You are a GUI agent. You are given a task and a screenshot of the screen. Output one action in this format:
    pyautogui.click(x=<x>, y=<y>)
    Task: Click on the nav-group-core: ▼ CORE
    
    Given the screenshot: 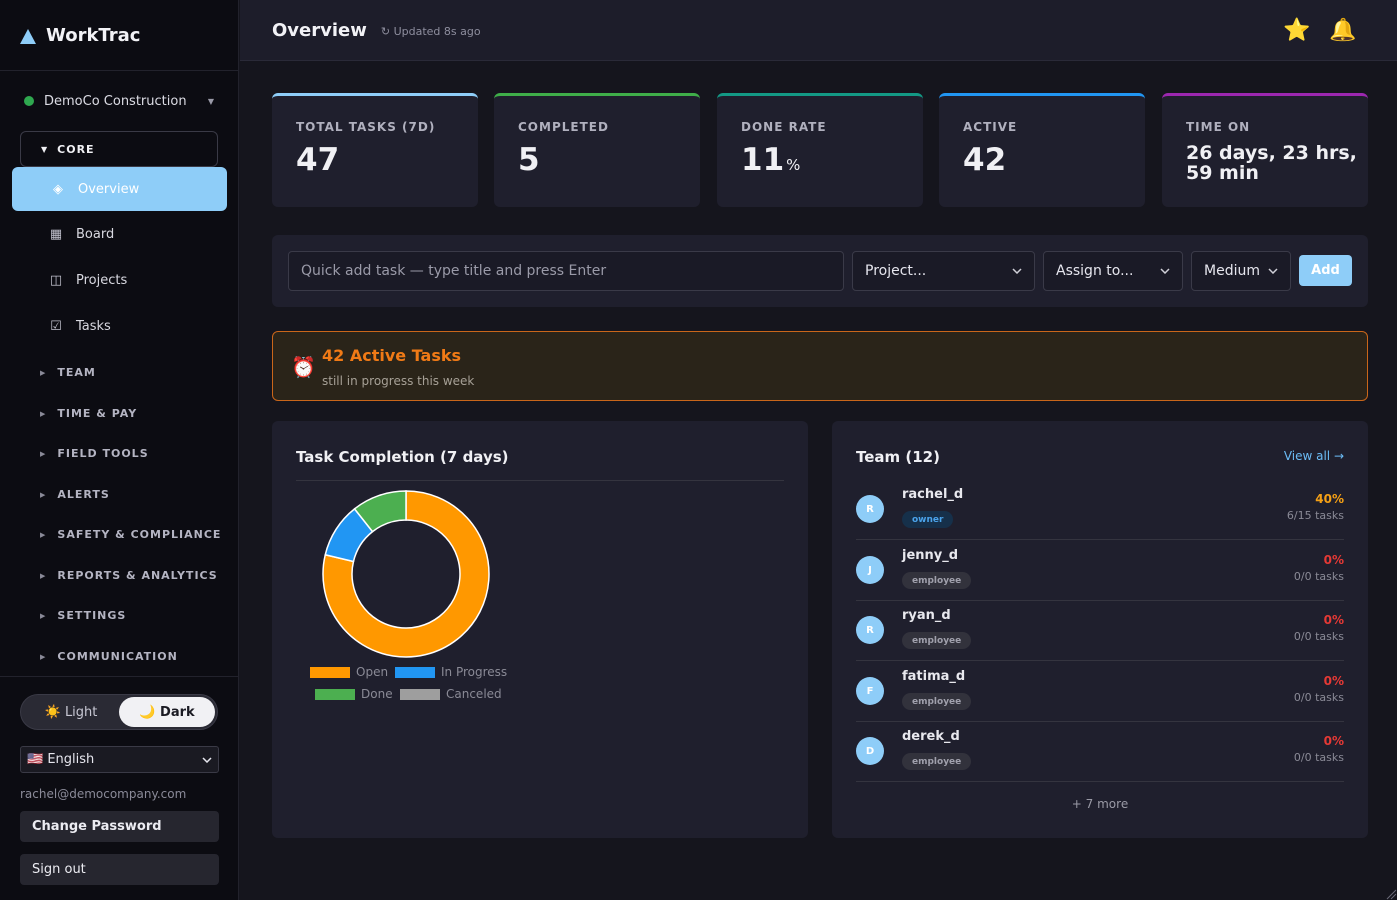 What is the action you would take?
    pyautogui.click(x=119, y=149)
    